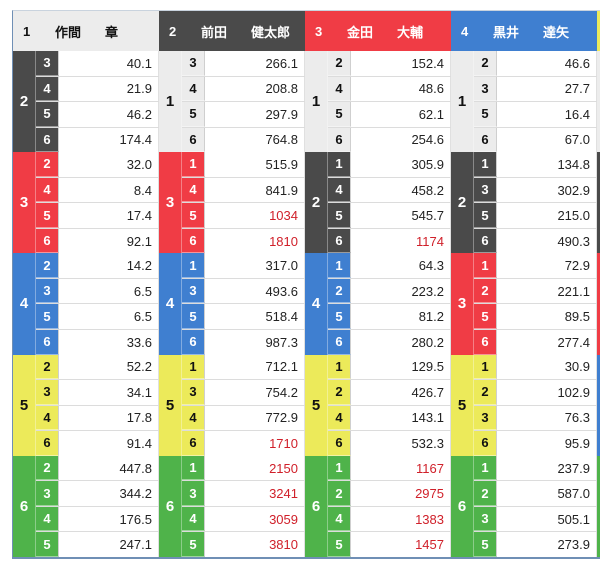  I want to click on odds-row: 6 987.3, so click(243, 342).